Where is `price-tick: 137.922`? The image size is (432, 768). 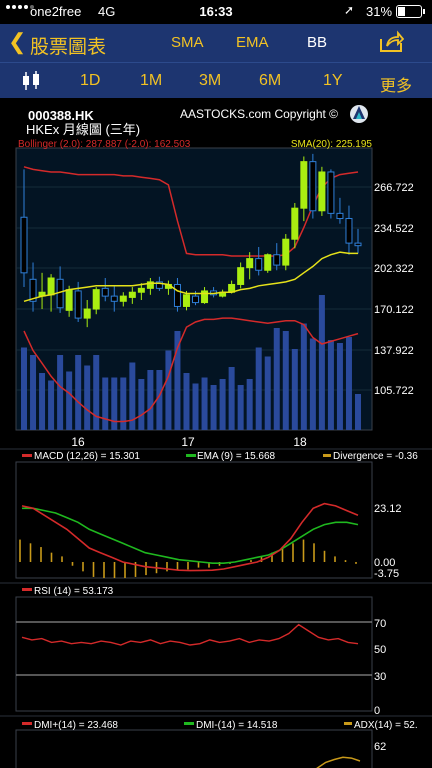
price-tick: 137.922 is located at coordinates (394, 351).